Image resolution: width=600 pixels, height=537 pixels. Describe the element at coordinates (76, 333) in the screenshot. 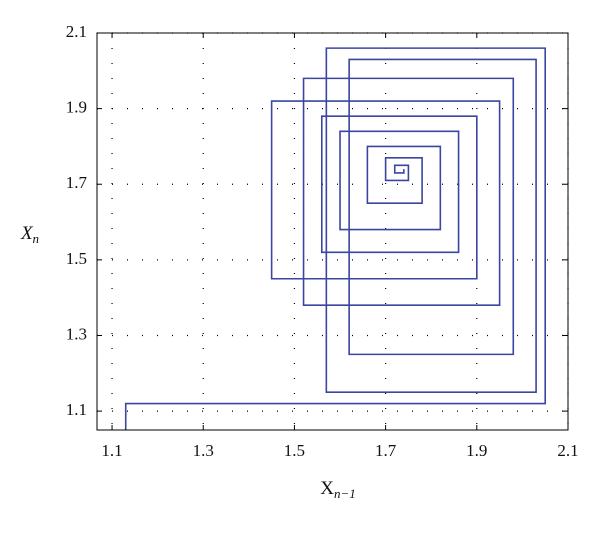

I see `y-tick-label: 1.3` at that location.